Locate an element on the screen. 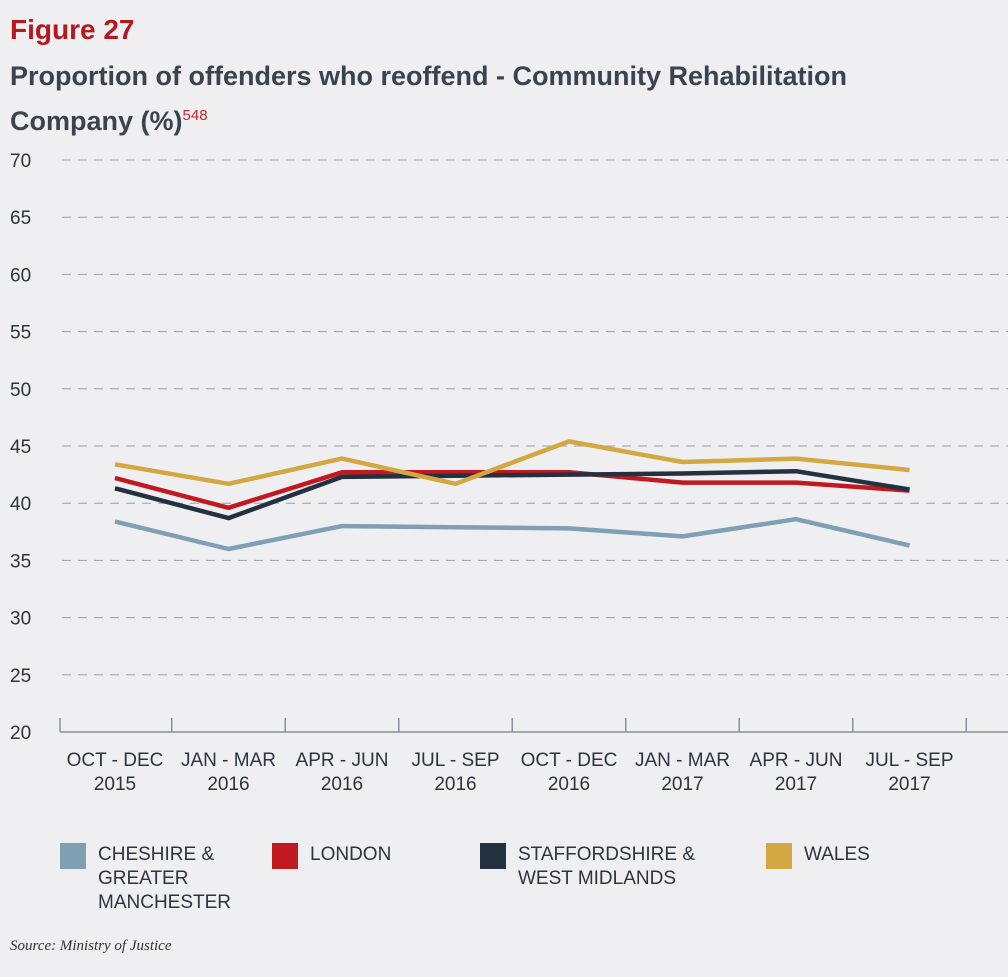 The image size is (1008, 977). legend-label: STAFFORDSHIRE & WEST MIDLANDS is located at coordinates (606, 866).